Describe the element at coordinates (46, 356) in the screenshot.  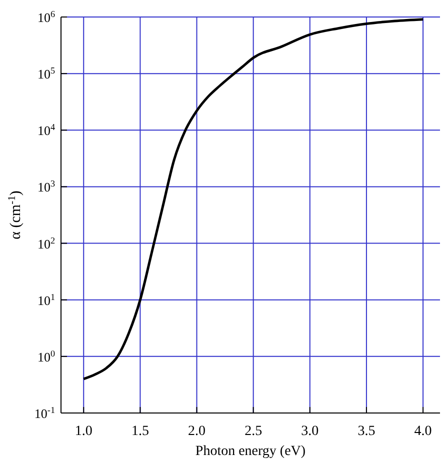
I see `y-tick-label: 10$^{0}$` at that location.